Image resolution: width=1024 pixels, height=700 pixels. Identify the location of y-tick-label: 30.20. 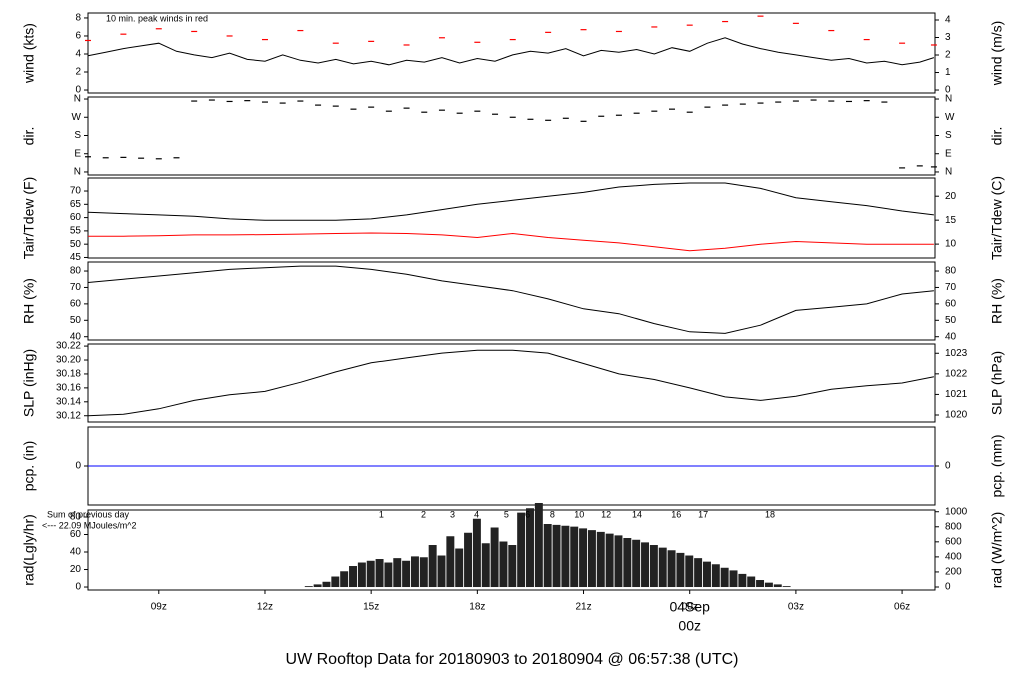
(68, 360).